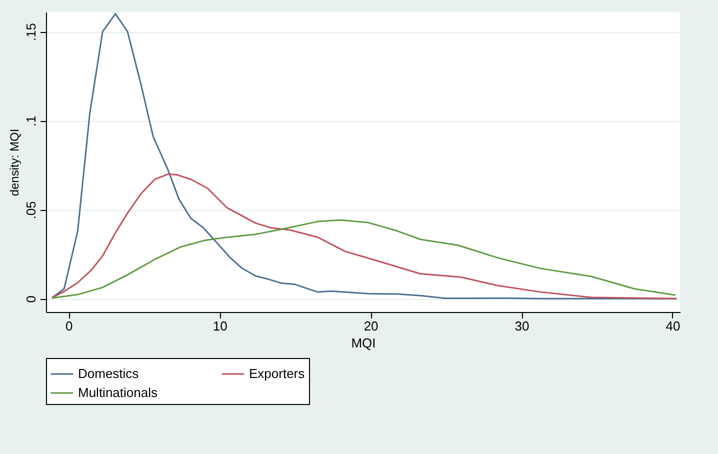 This screenshot has width=718, height=454. What do you see at coordinates (109, 373) in the screenshot?
I see `legend-label: Domestics` at bounding box center [109, 373].